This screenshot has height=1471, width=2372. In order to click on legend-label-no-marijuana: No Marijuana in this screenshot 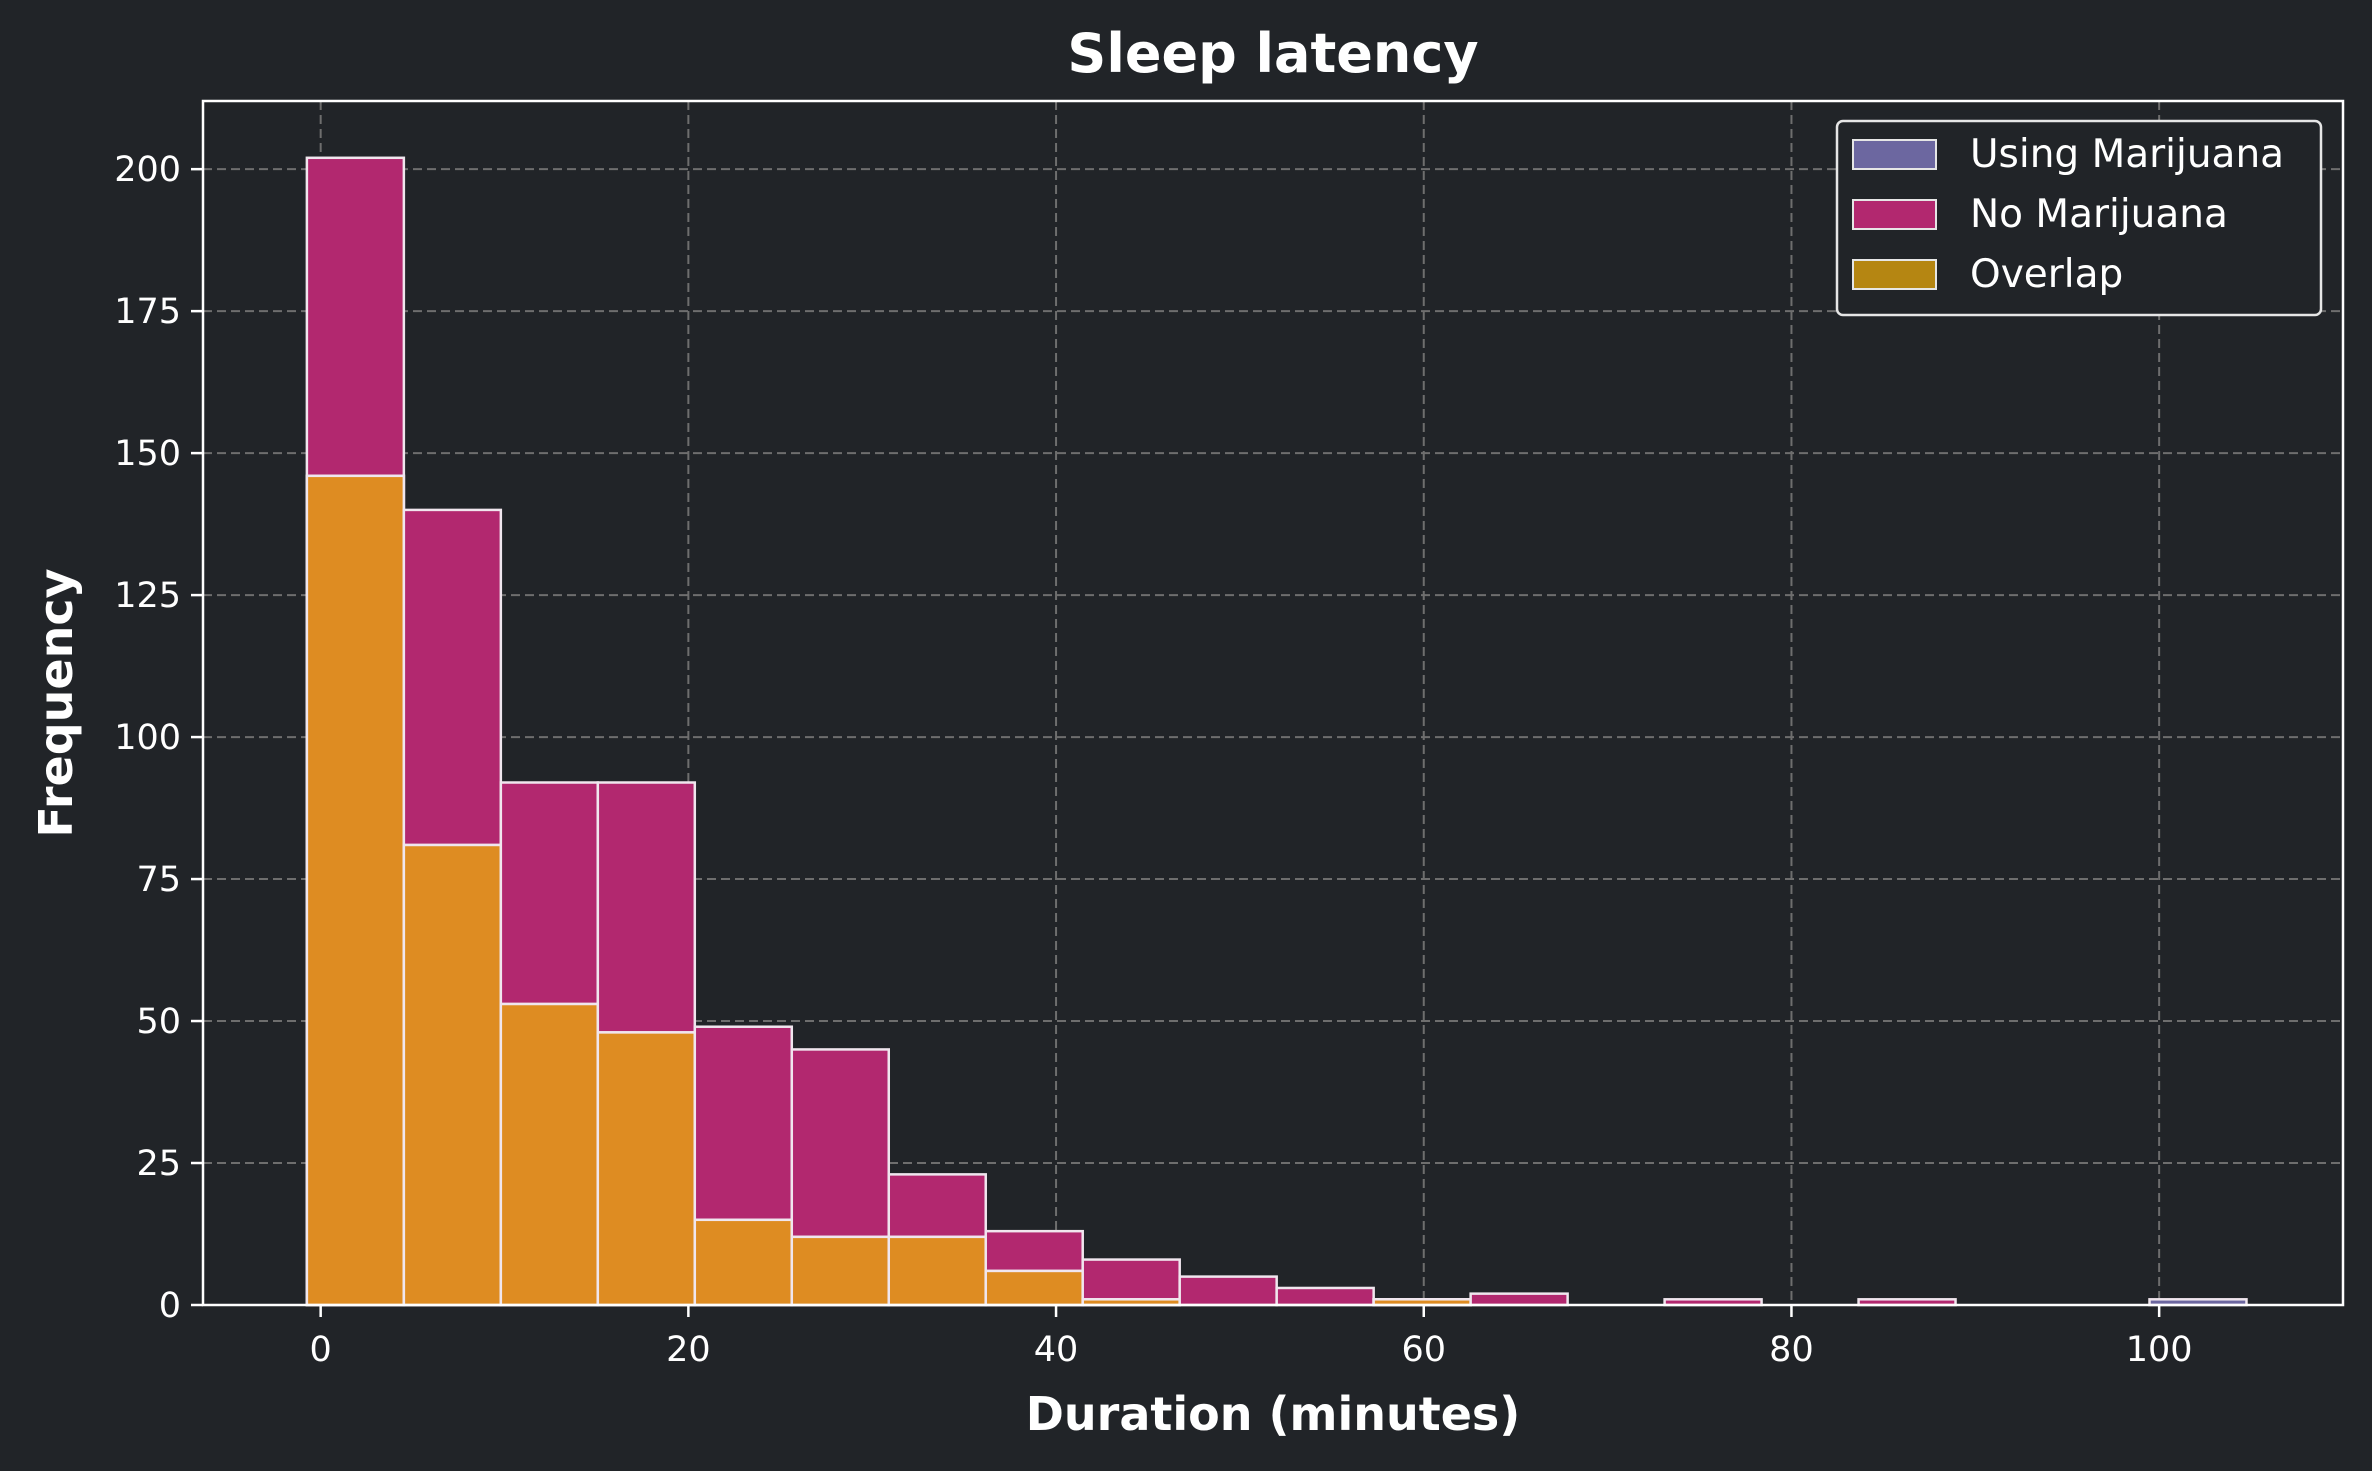, I will do `click(2099, 214)`.